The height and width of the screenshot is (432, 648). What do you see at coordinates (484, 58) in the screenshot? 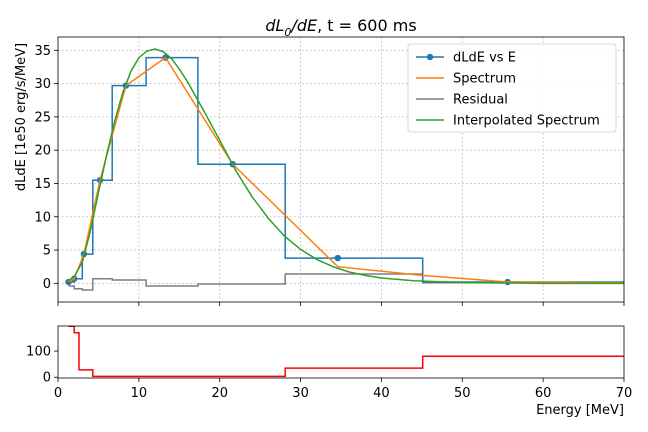
I see `legend-entry-label: dLdE vs E` at bounding box center [484, 58].